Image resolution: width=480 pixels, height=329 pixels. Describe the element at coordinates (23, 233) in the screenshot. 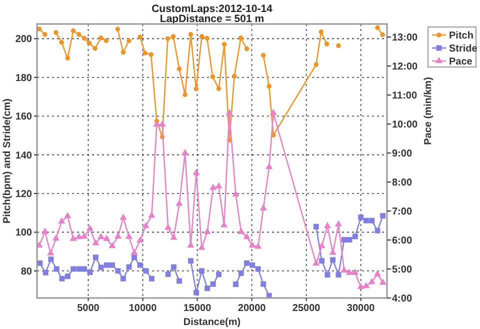

I see `y-tick-label: 100` at that location.